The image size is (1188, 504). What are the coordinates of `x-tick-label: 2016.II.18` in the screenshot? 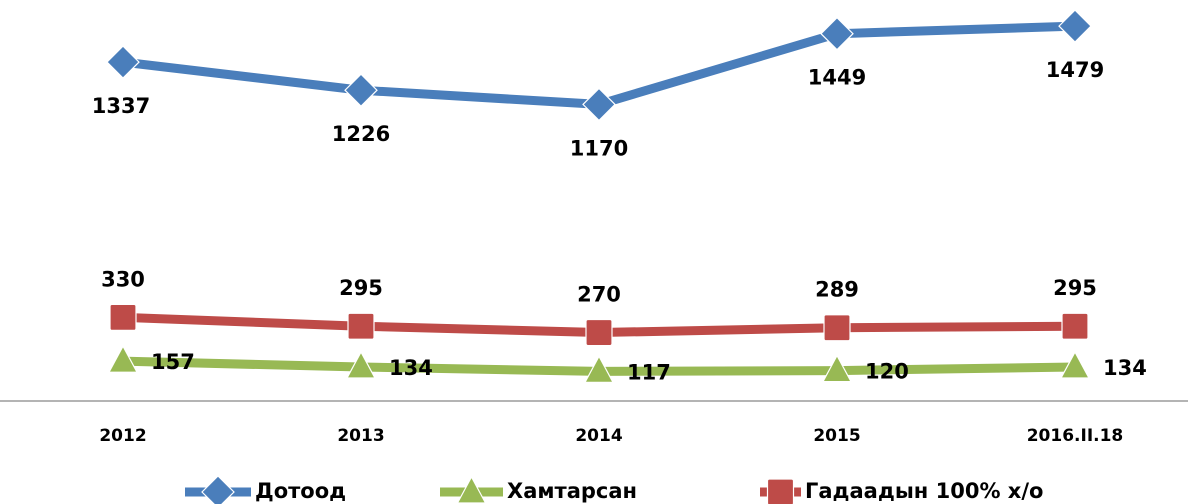 It's located at (1075, 436).